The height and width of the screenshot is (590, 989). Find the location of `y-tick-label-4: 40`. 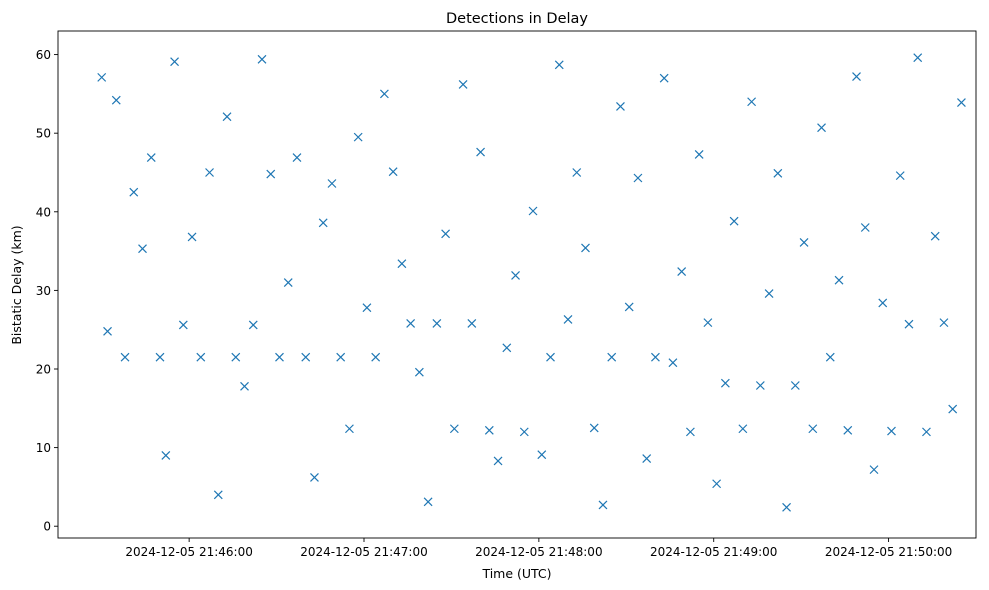

y-tick-label-4: 40 is located at coordinates (43, 212).